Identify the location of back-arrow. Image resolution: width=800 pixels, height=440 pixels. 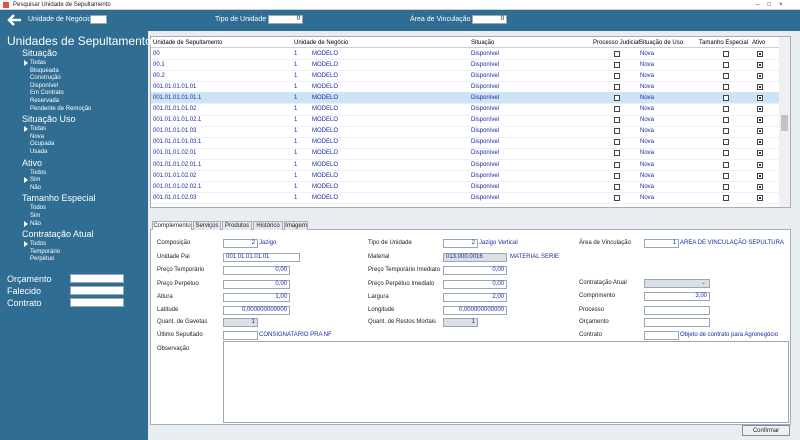
(14, 20).